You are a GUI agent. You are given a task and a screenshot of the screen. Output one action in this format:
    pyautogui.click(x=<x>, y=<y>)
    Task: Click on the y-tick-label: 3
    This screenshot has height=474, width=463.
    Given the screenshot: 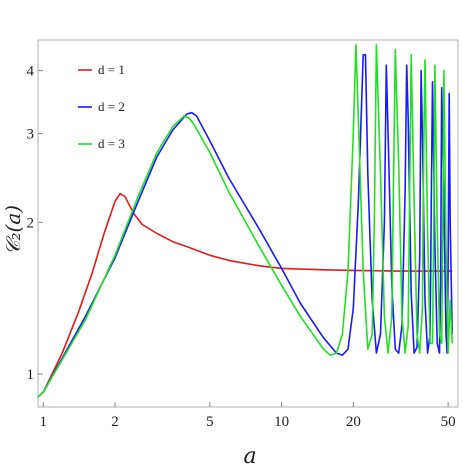 What is the action you would take?
    pyautogui.click(x=31, y=135)
    